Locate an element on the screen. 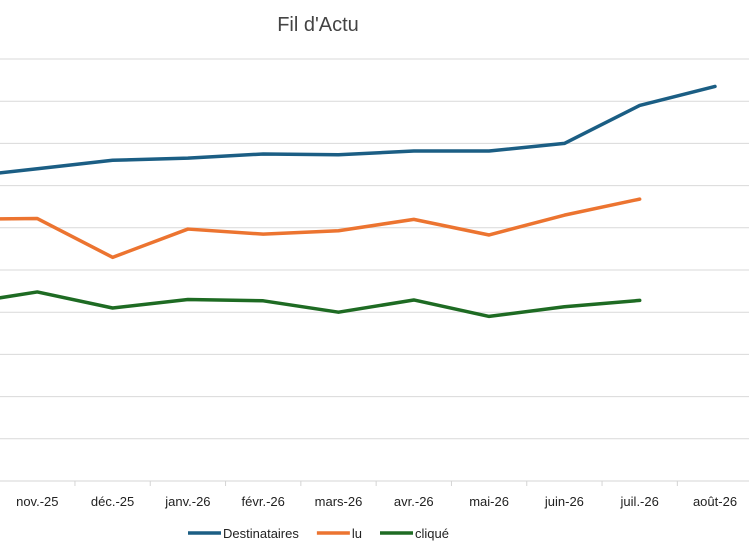  legend-label: lu is located at coordinates (357, 533).